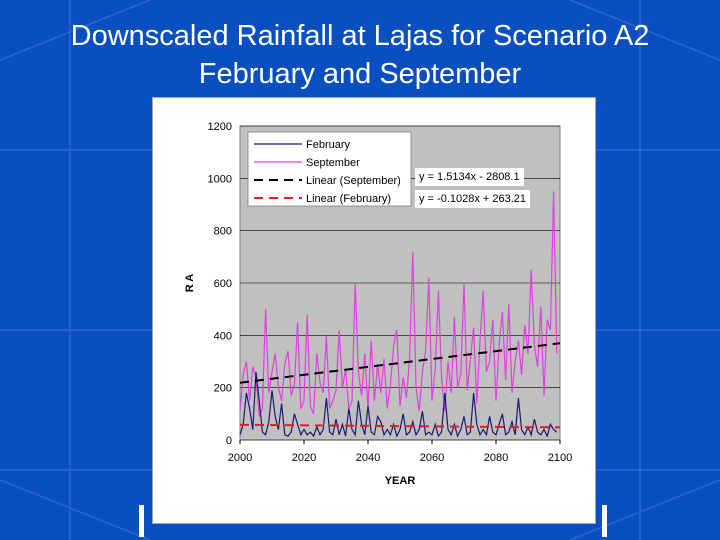 The height and width of the screenshot is (540, 720). Describe the element at coordinates (220, 127) in the screenshot. I see `y-tick-label-1200: 1200` at that location.